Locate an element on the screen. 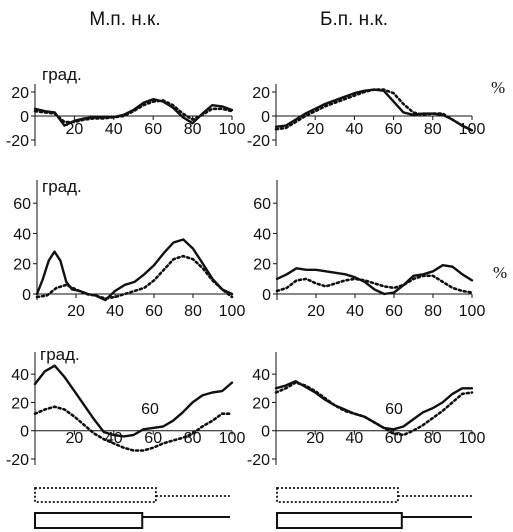 The image size is (513, 532). unit-label-row1: град. is located at coordinates (62, 74).